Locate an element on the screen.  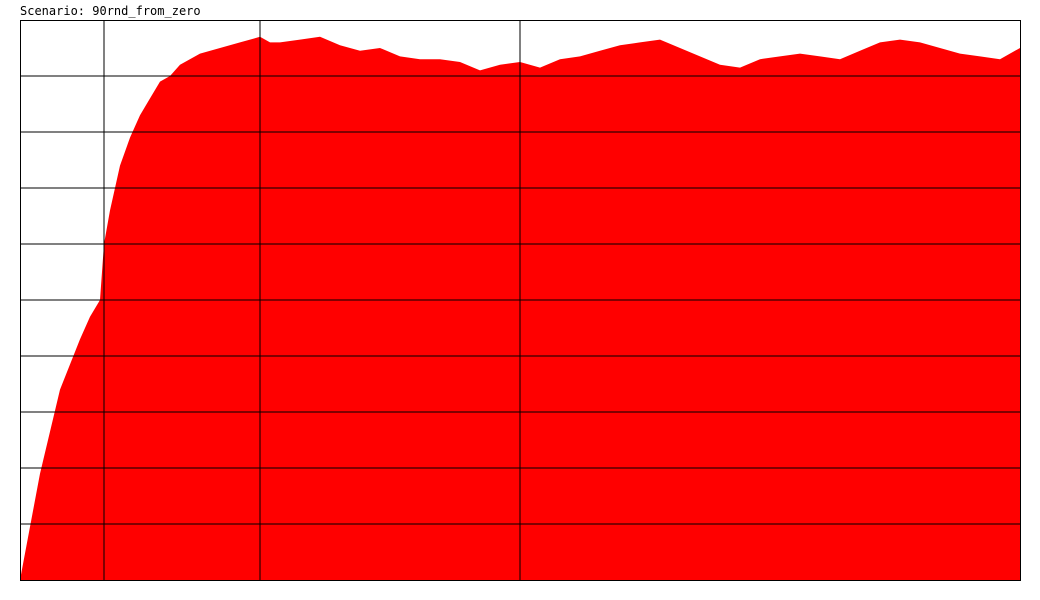
chart-title: Scenario: 90rnd_from_zero is located at coordinates (110, 11).